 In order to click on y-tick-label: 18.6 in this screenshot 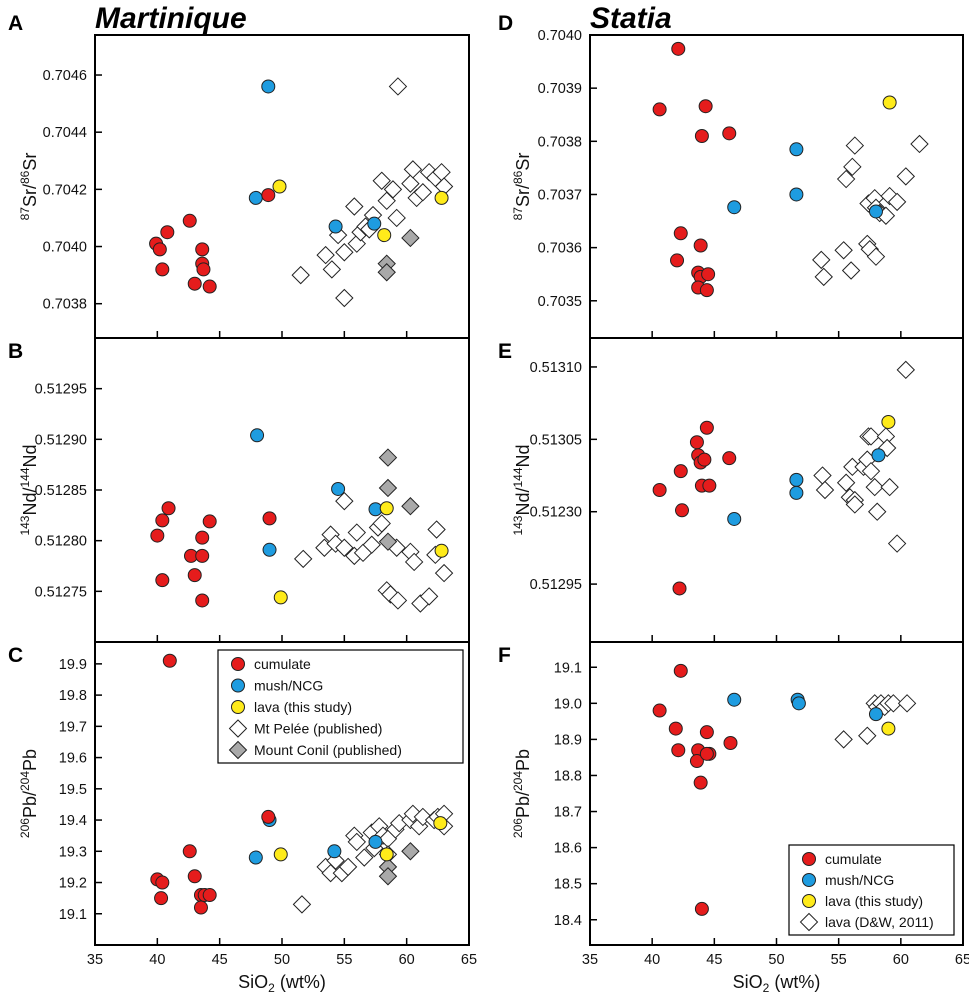, I will do `click(568, 849)`.